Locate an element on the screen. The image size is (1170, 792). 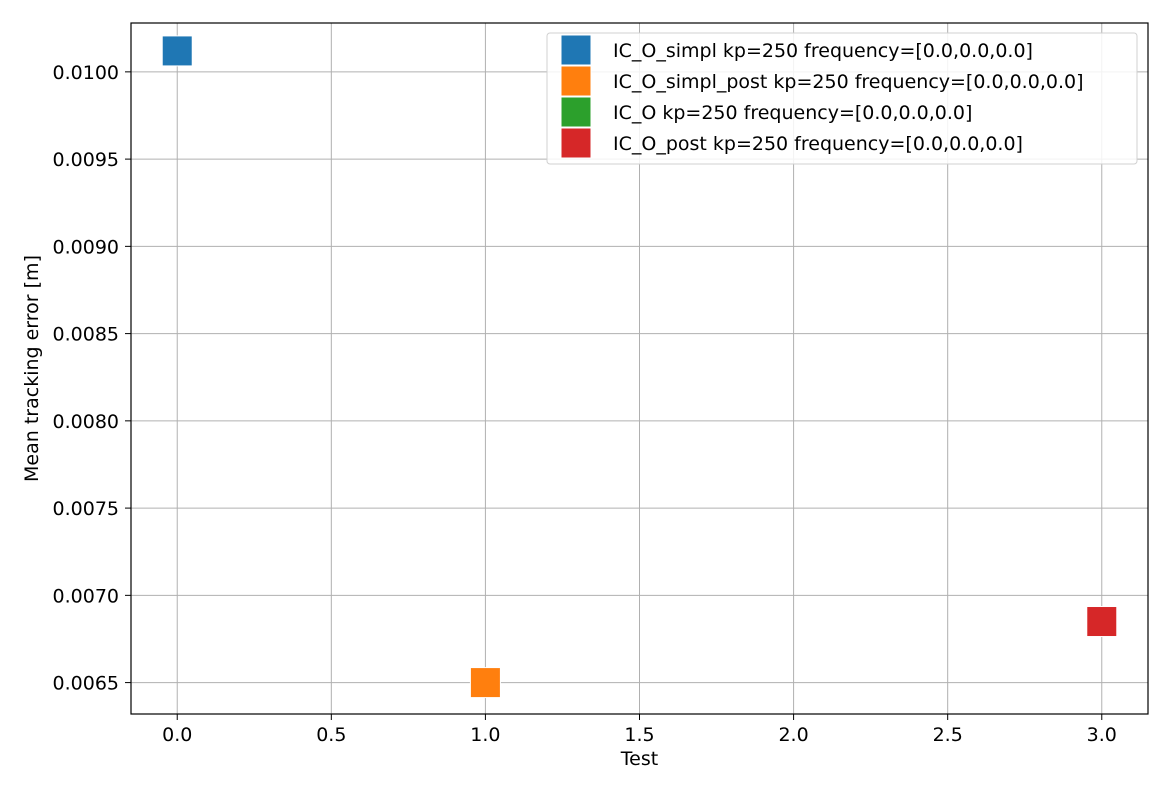
x-tick-label: 1.5 is located at coordinates (639, 735).